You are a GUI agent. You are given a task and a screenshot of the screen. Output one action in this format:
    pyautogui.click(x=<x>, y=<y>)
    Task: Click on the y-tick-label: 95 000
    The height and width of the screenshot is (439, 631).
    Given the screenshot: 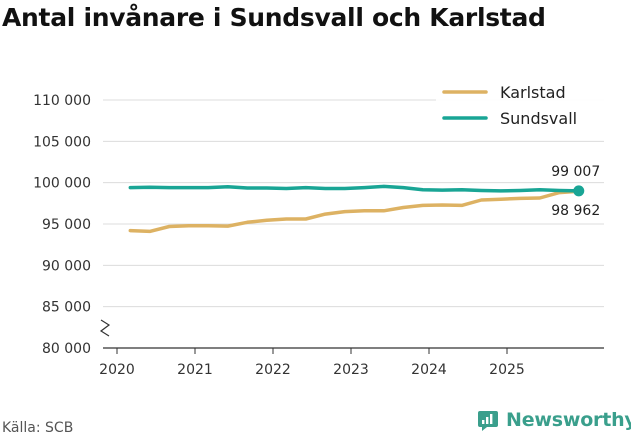 What is the action you would take?
    pyautogui.click(x=66, y=225)
    